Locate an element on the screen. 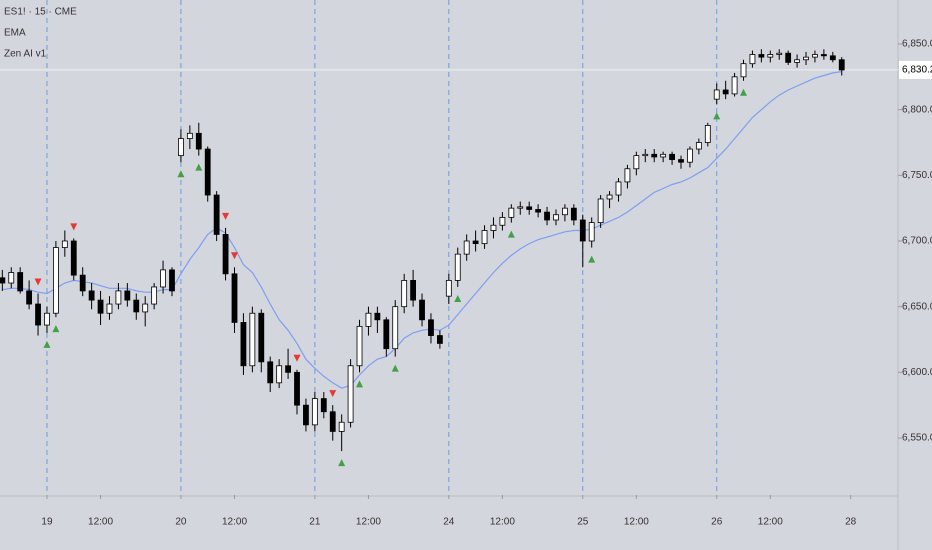 The image size is (932, 550). last-price-label: 6,830.25 is located at coordinates (917, 70).